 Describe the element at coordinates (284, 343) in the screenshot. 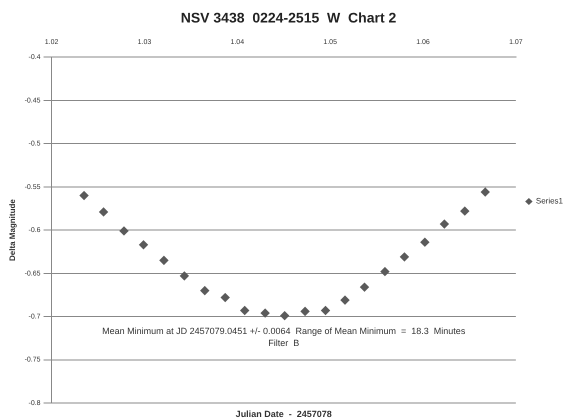

I see `annotation: Filter B` at that location.